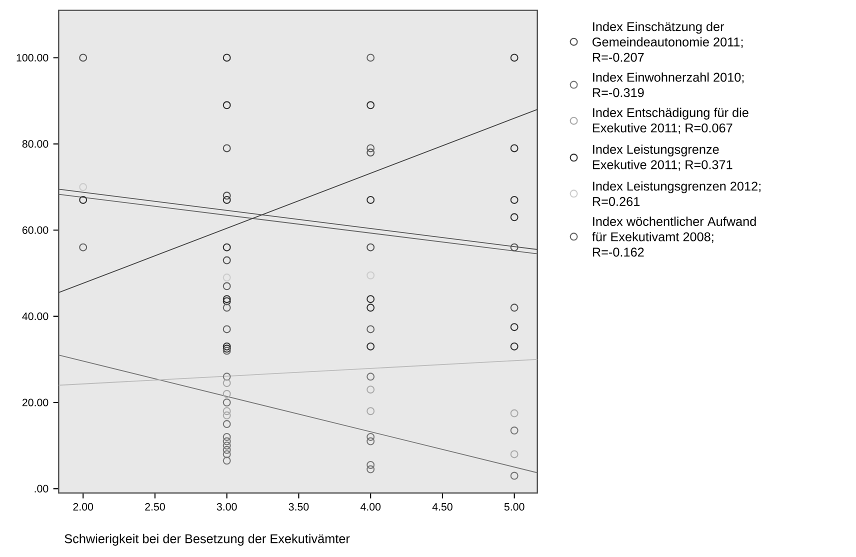  Describe the element at coordinates (155, 507) in the screenshot. I see `x-tick-label: 2.50` at that location.